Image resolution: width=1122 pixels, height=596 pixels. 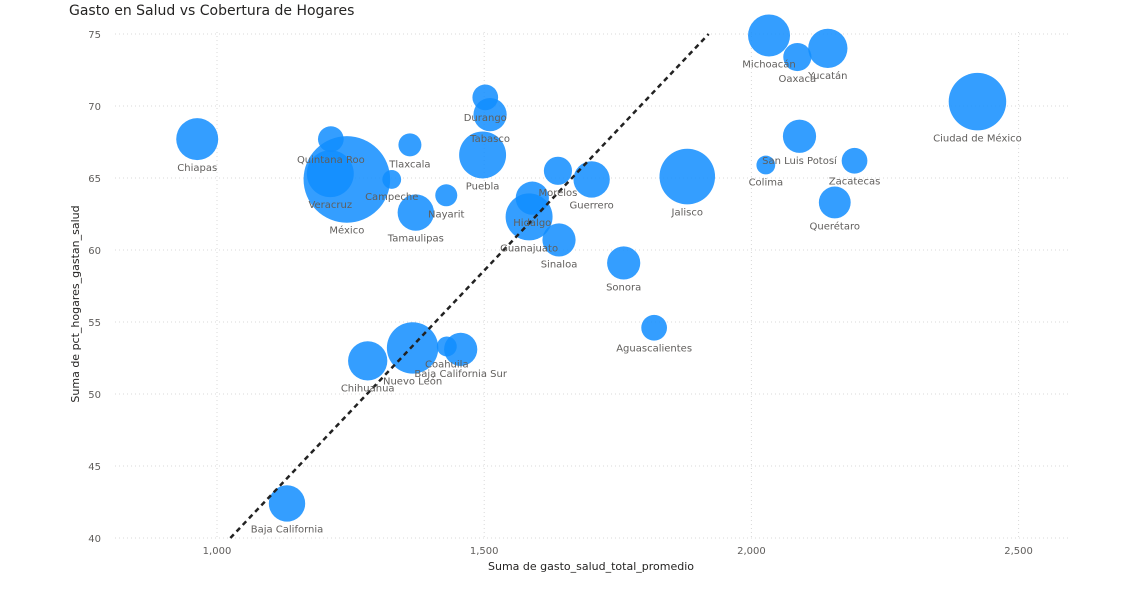 I want to click on x-axis-title: Suma de gasto_salud_total_promedio, so click(x=591, y=566).